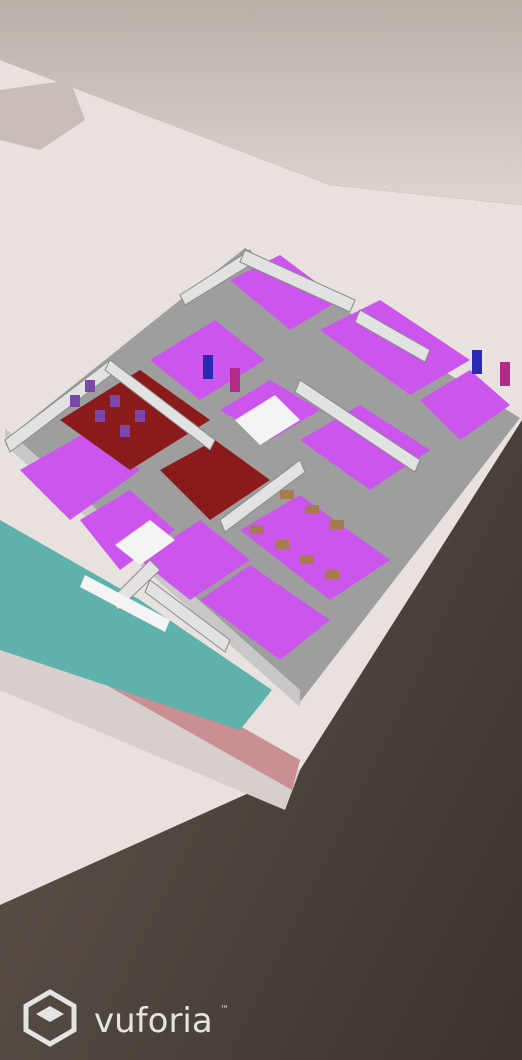 The width and height of the screenshot is (522, 1060). What do you see at coordinates (224, 1010) in the screenshot?
I see `watermark-trademark: ™` at bounding box center [224, 1010].